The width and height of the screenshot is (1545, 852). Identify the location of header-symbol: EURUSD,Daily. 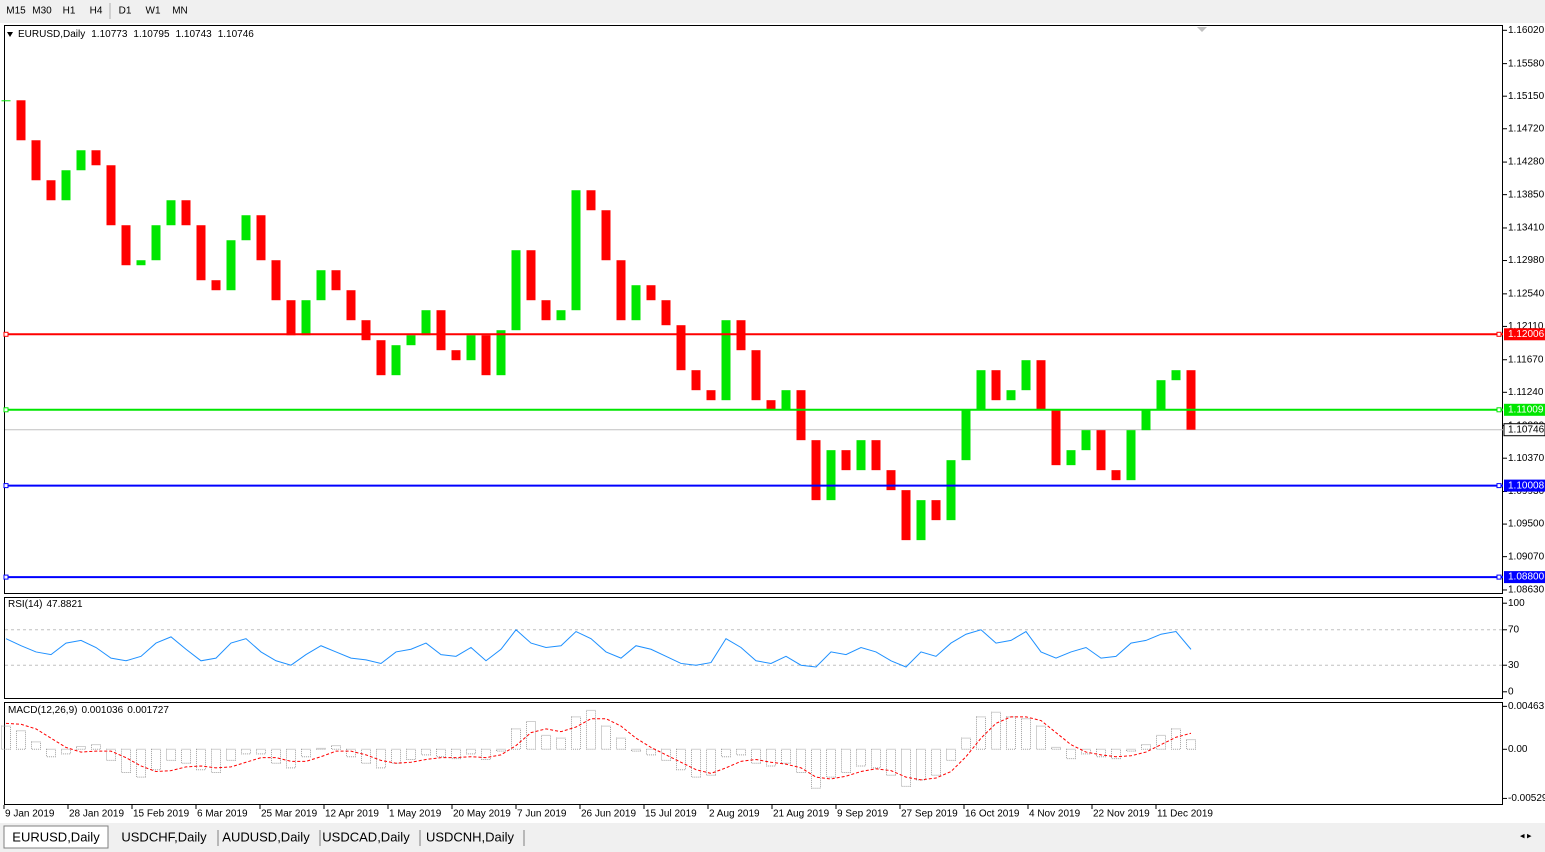
(51, 34).